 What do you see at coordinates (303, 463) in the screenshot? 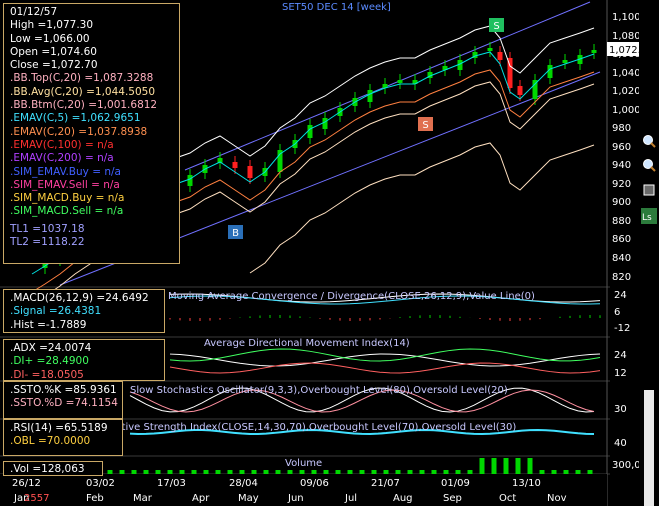
I see `volume-title: Volume` at bounding box center [303, 463].